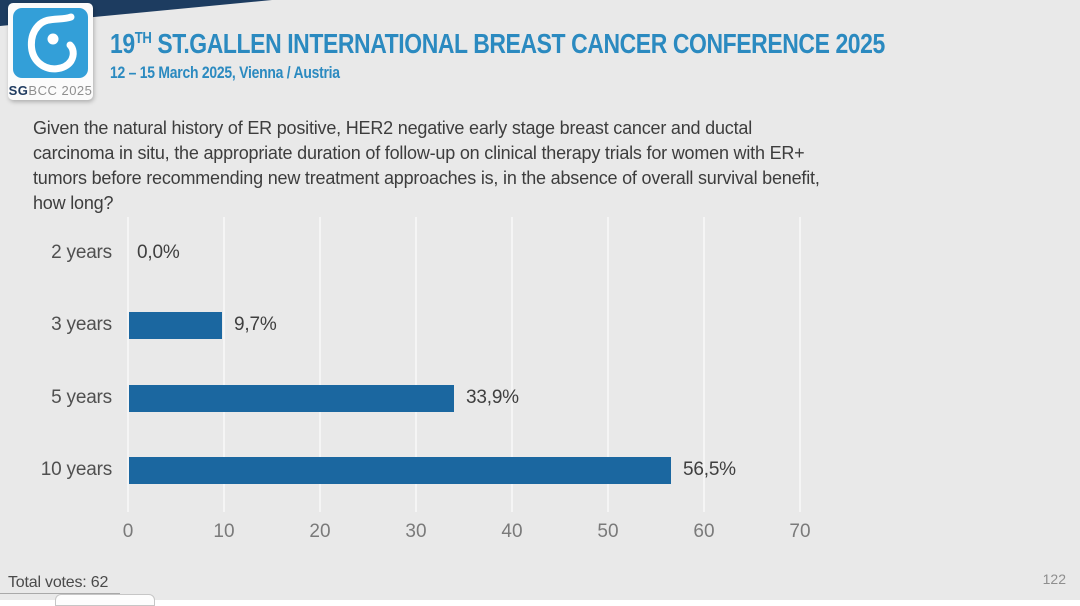 The height and width of the screenshot is (606, 1080). I want to click on x-axis-tick-label: 70, so click(800, 531).